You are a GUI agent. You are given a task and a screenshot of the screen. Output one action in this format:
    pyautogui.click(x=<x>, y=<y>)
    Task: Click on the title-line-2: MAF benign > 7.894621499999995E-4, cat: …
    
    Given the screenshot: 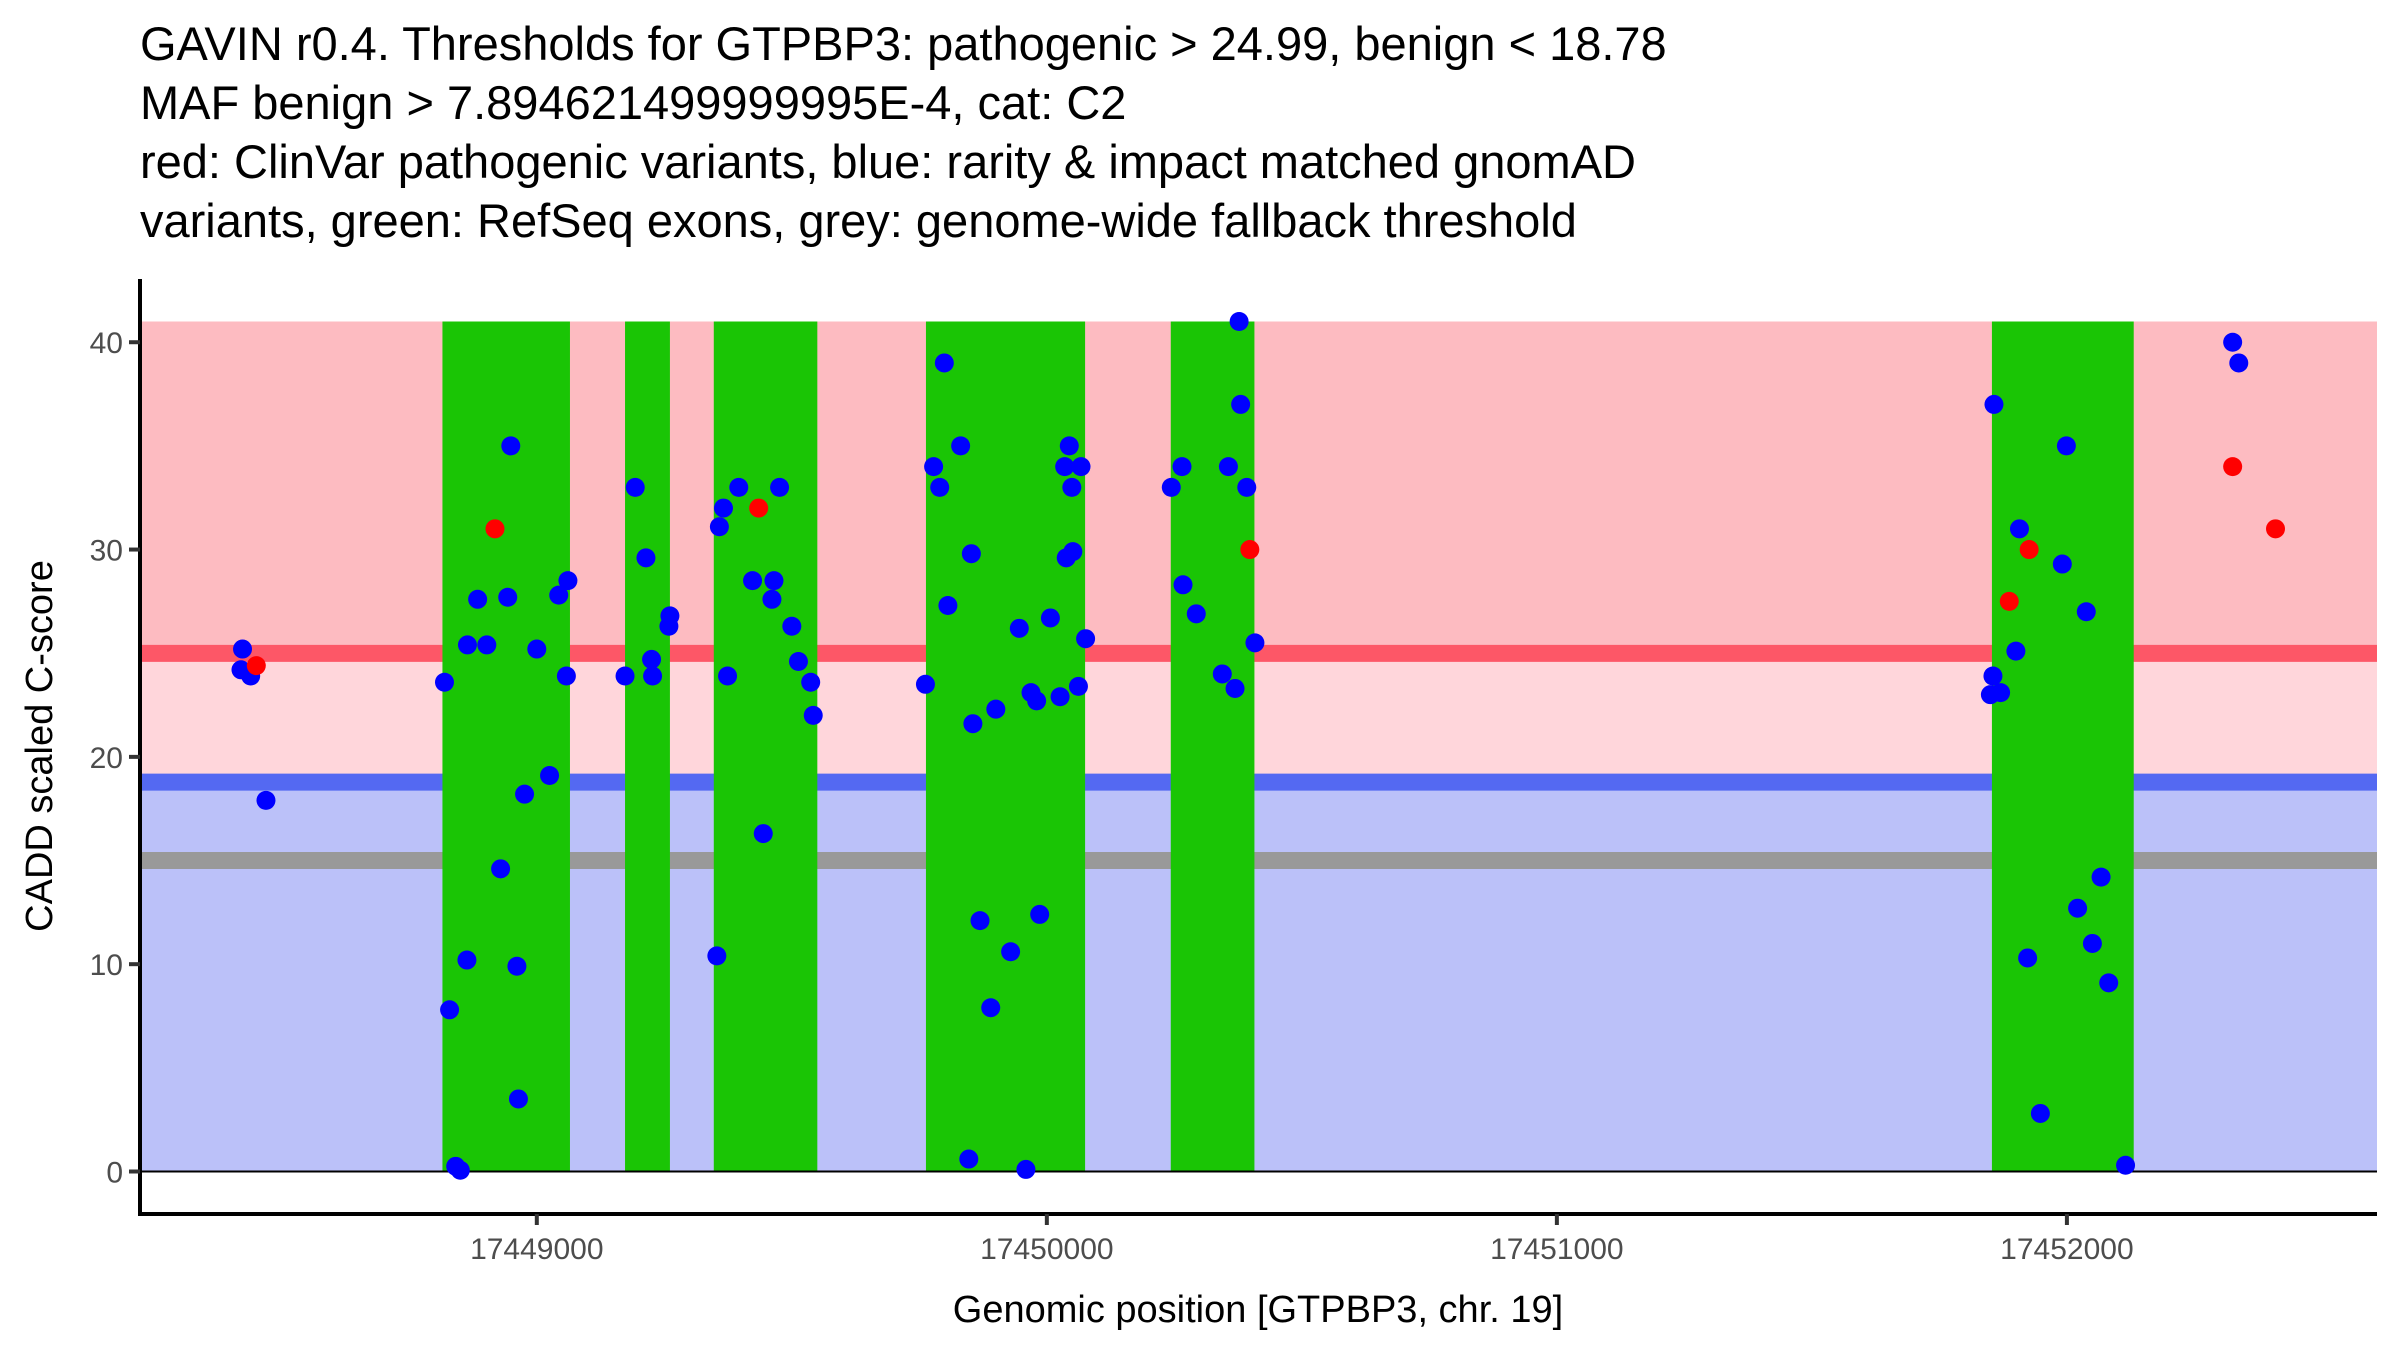 What is the action you would take?
    pyautogui.click(x=633, y=102)
    